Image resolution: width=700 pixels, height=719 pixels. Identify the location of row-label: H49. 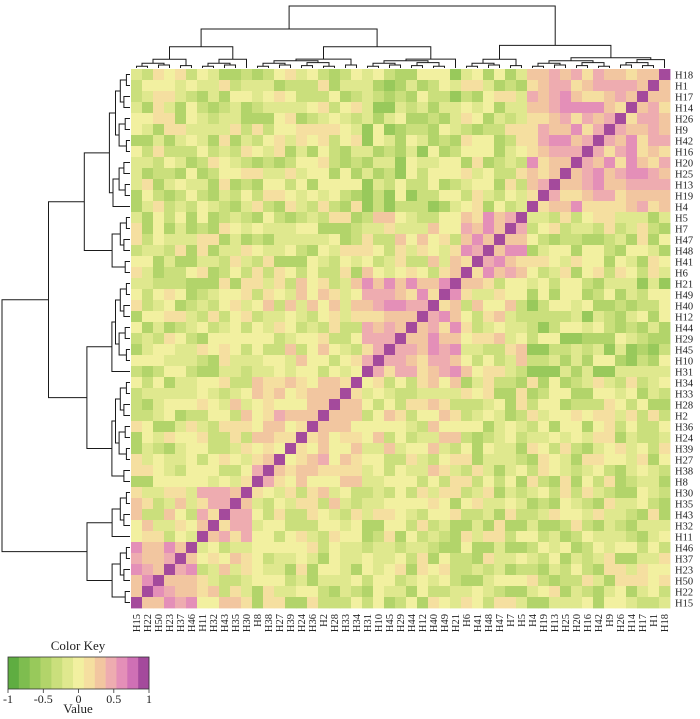
(684, 296).